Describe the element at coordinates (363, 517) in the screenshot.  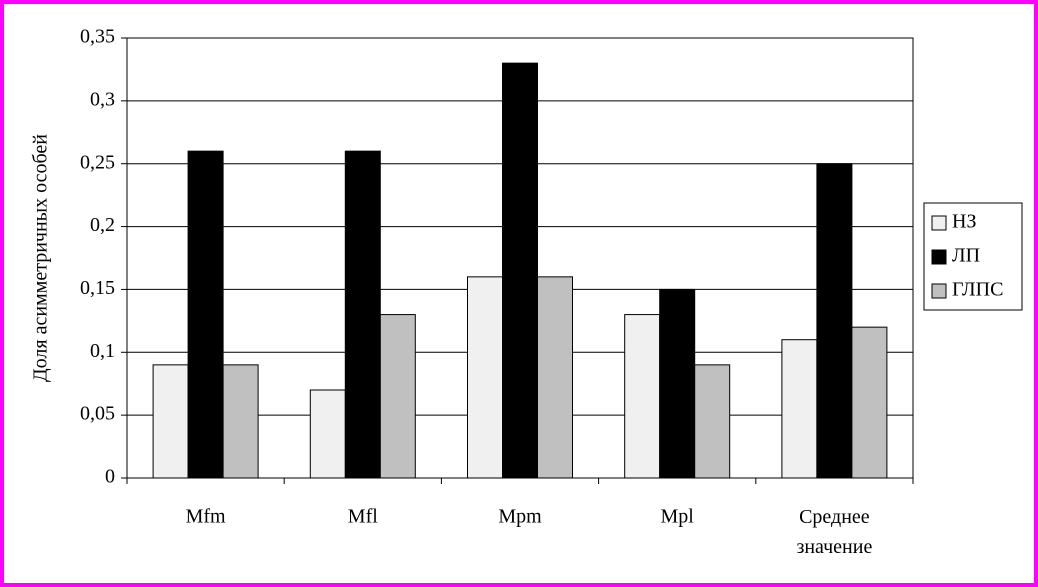
I see `x-tick-label: Mfl` at that location.